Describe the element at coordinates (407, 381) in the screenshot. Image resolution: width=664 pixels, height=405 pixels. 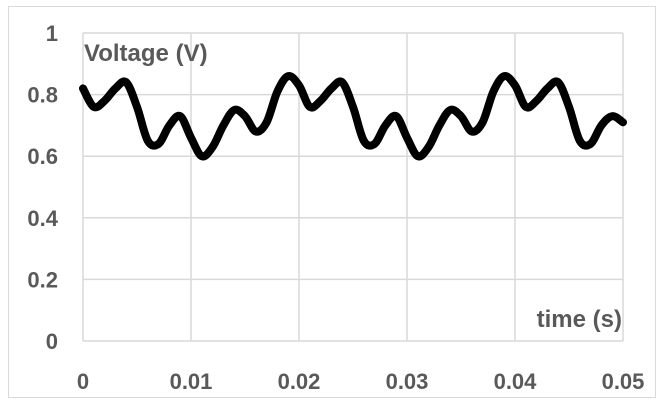
I see `x-tick-label: 0.03` at that location.